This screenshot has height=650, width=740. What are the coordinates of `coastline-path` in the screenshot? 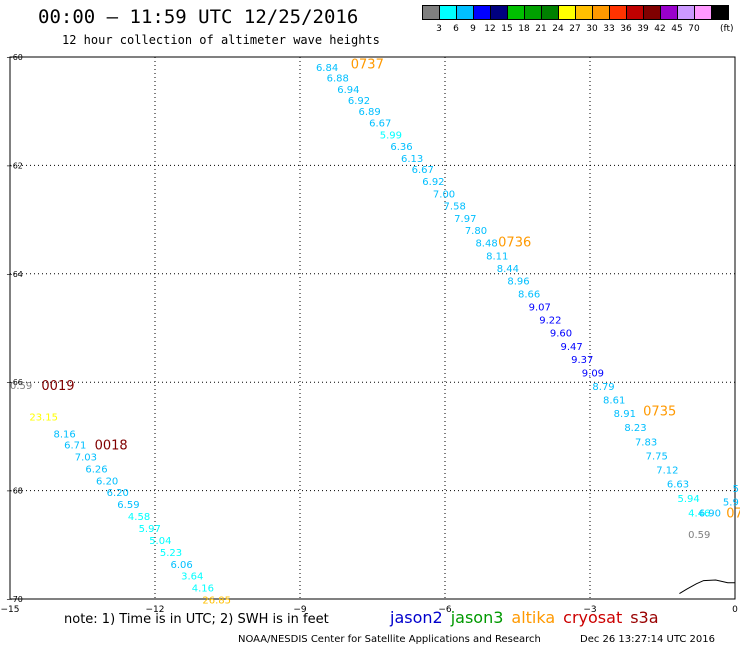 It's located at (707, 587).